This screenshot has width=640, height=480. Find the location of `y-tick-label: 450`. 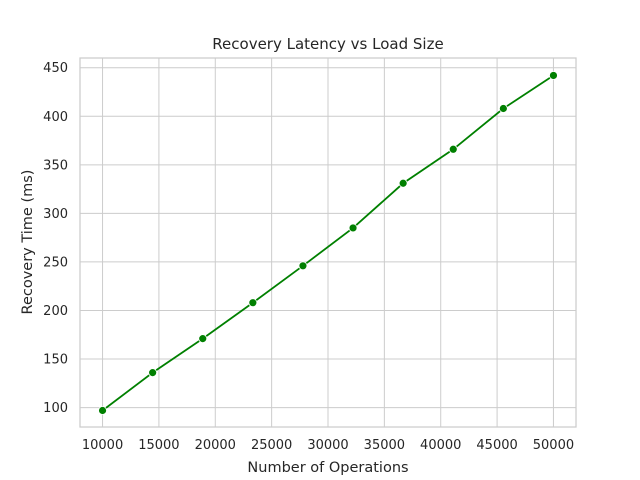

y-tick-label: 450 is located at coordinates (55, 68).